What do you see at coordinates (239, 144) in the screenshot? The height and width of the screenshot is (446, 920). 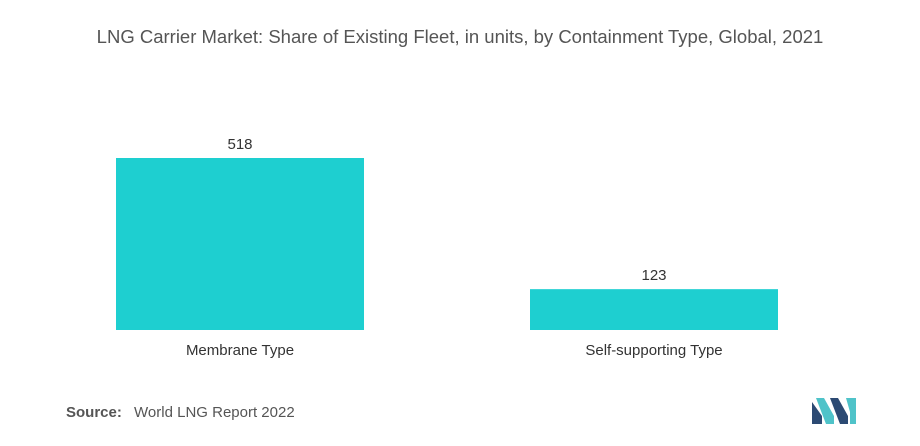 I see `data-label: 518` at bounding box center [239, 144].